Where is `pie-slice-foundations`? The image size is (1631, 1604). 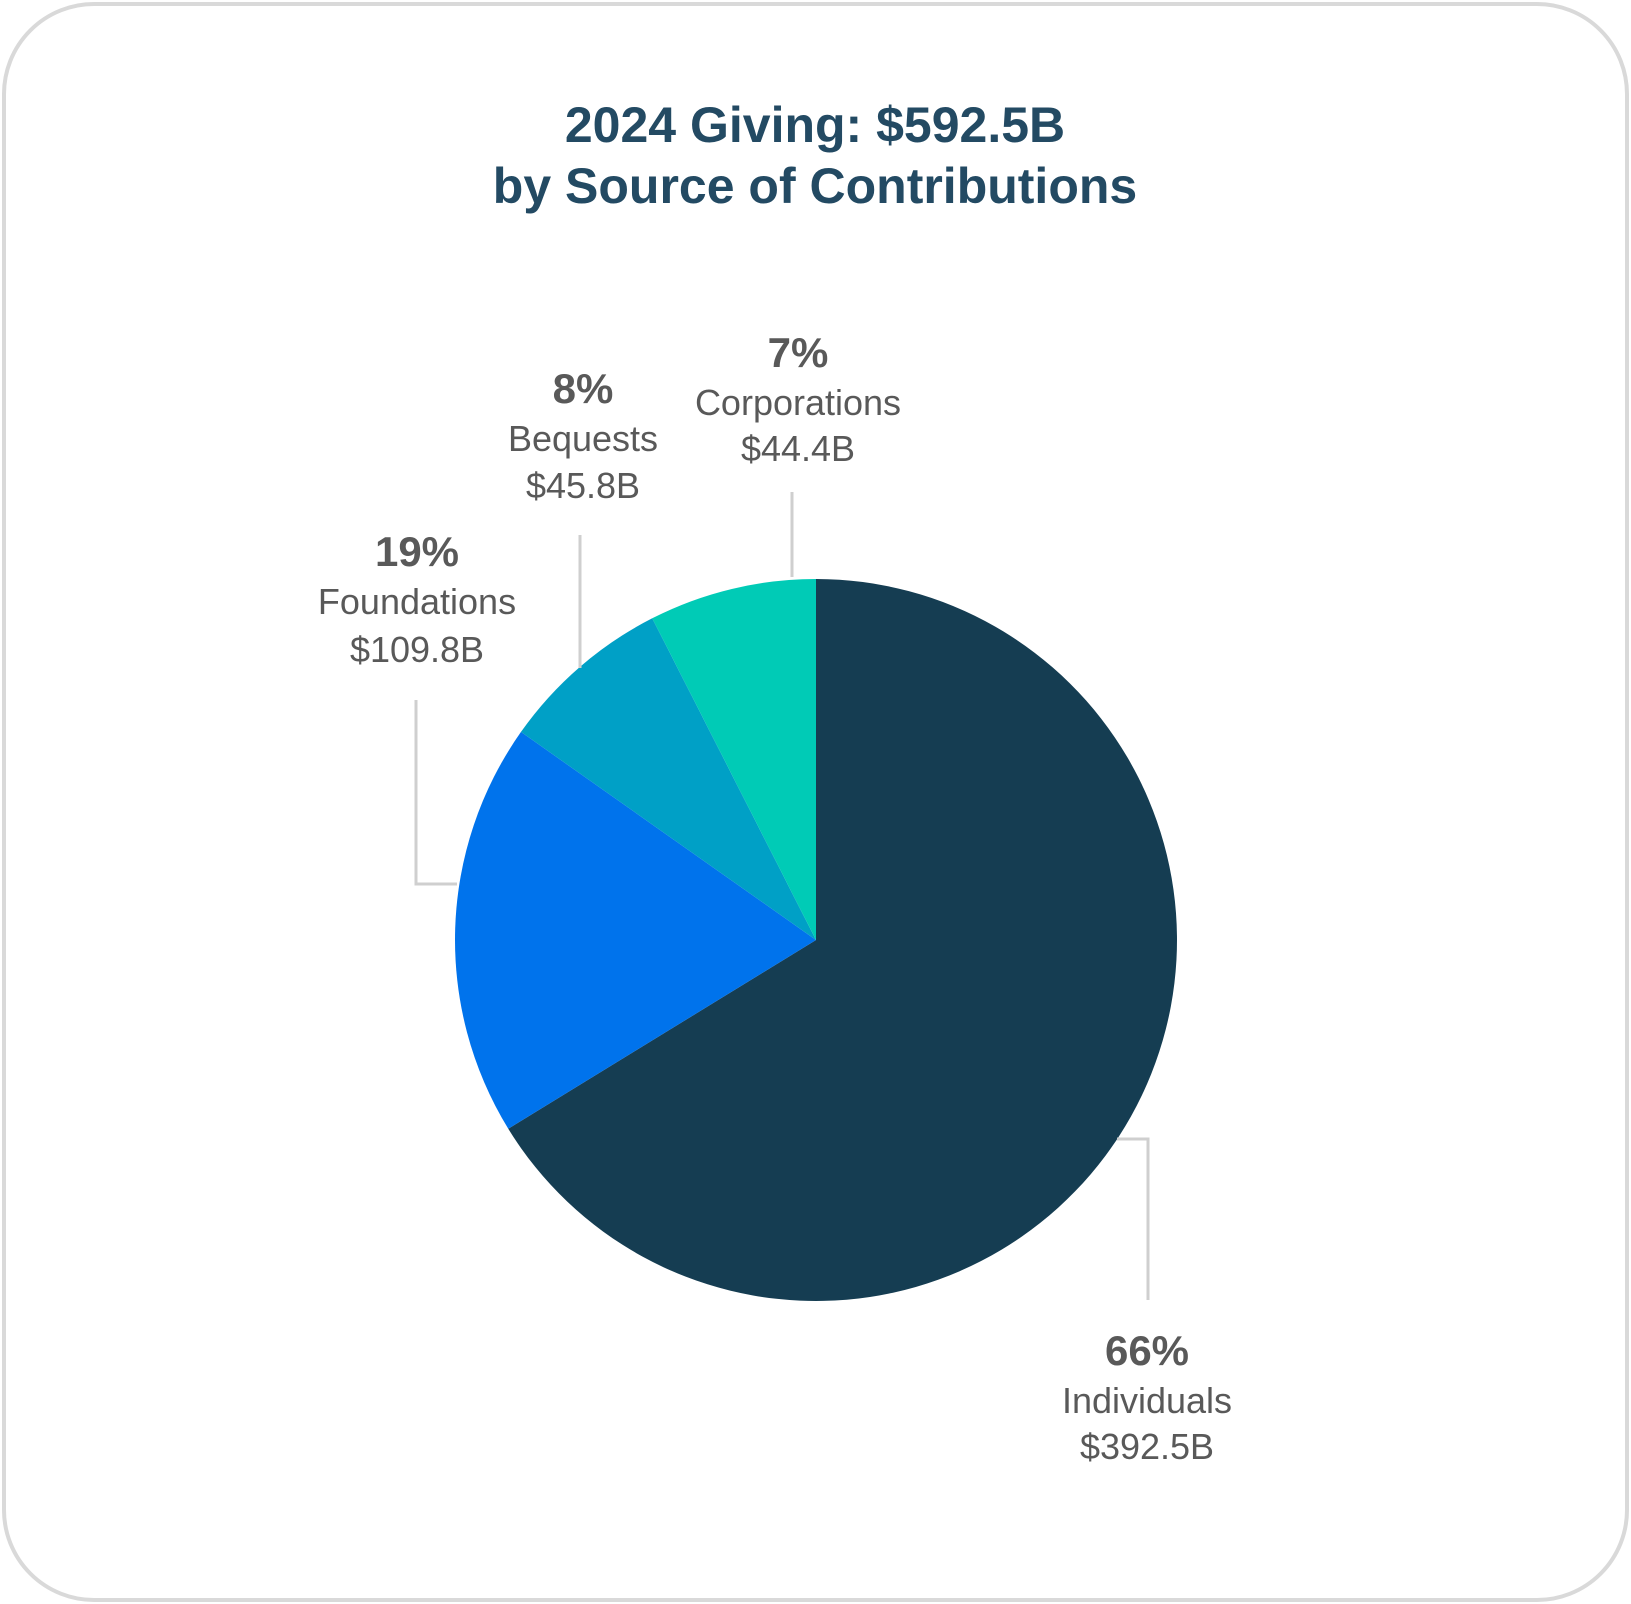 pie-slice-foundations is located at coordinates (635, 930).